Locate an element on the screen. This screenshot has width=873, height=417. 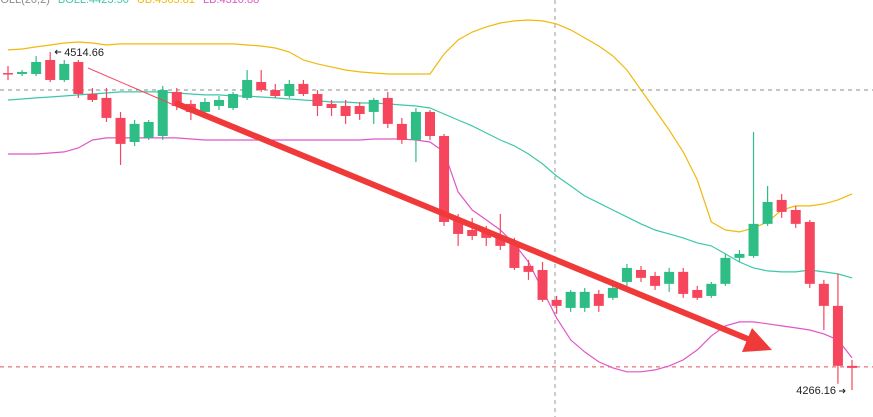
arrow-tail is located at coordinates (139, 90).